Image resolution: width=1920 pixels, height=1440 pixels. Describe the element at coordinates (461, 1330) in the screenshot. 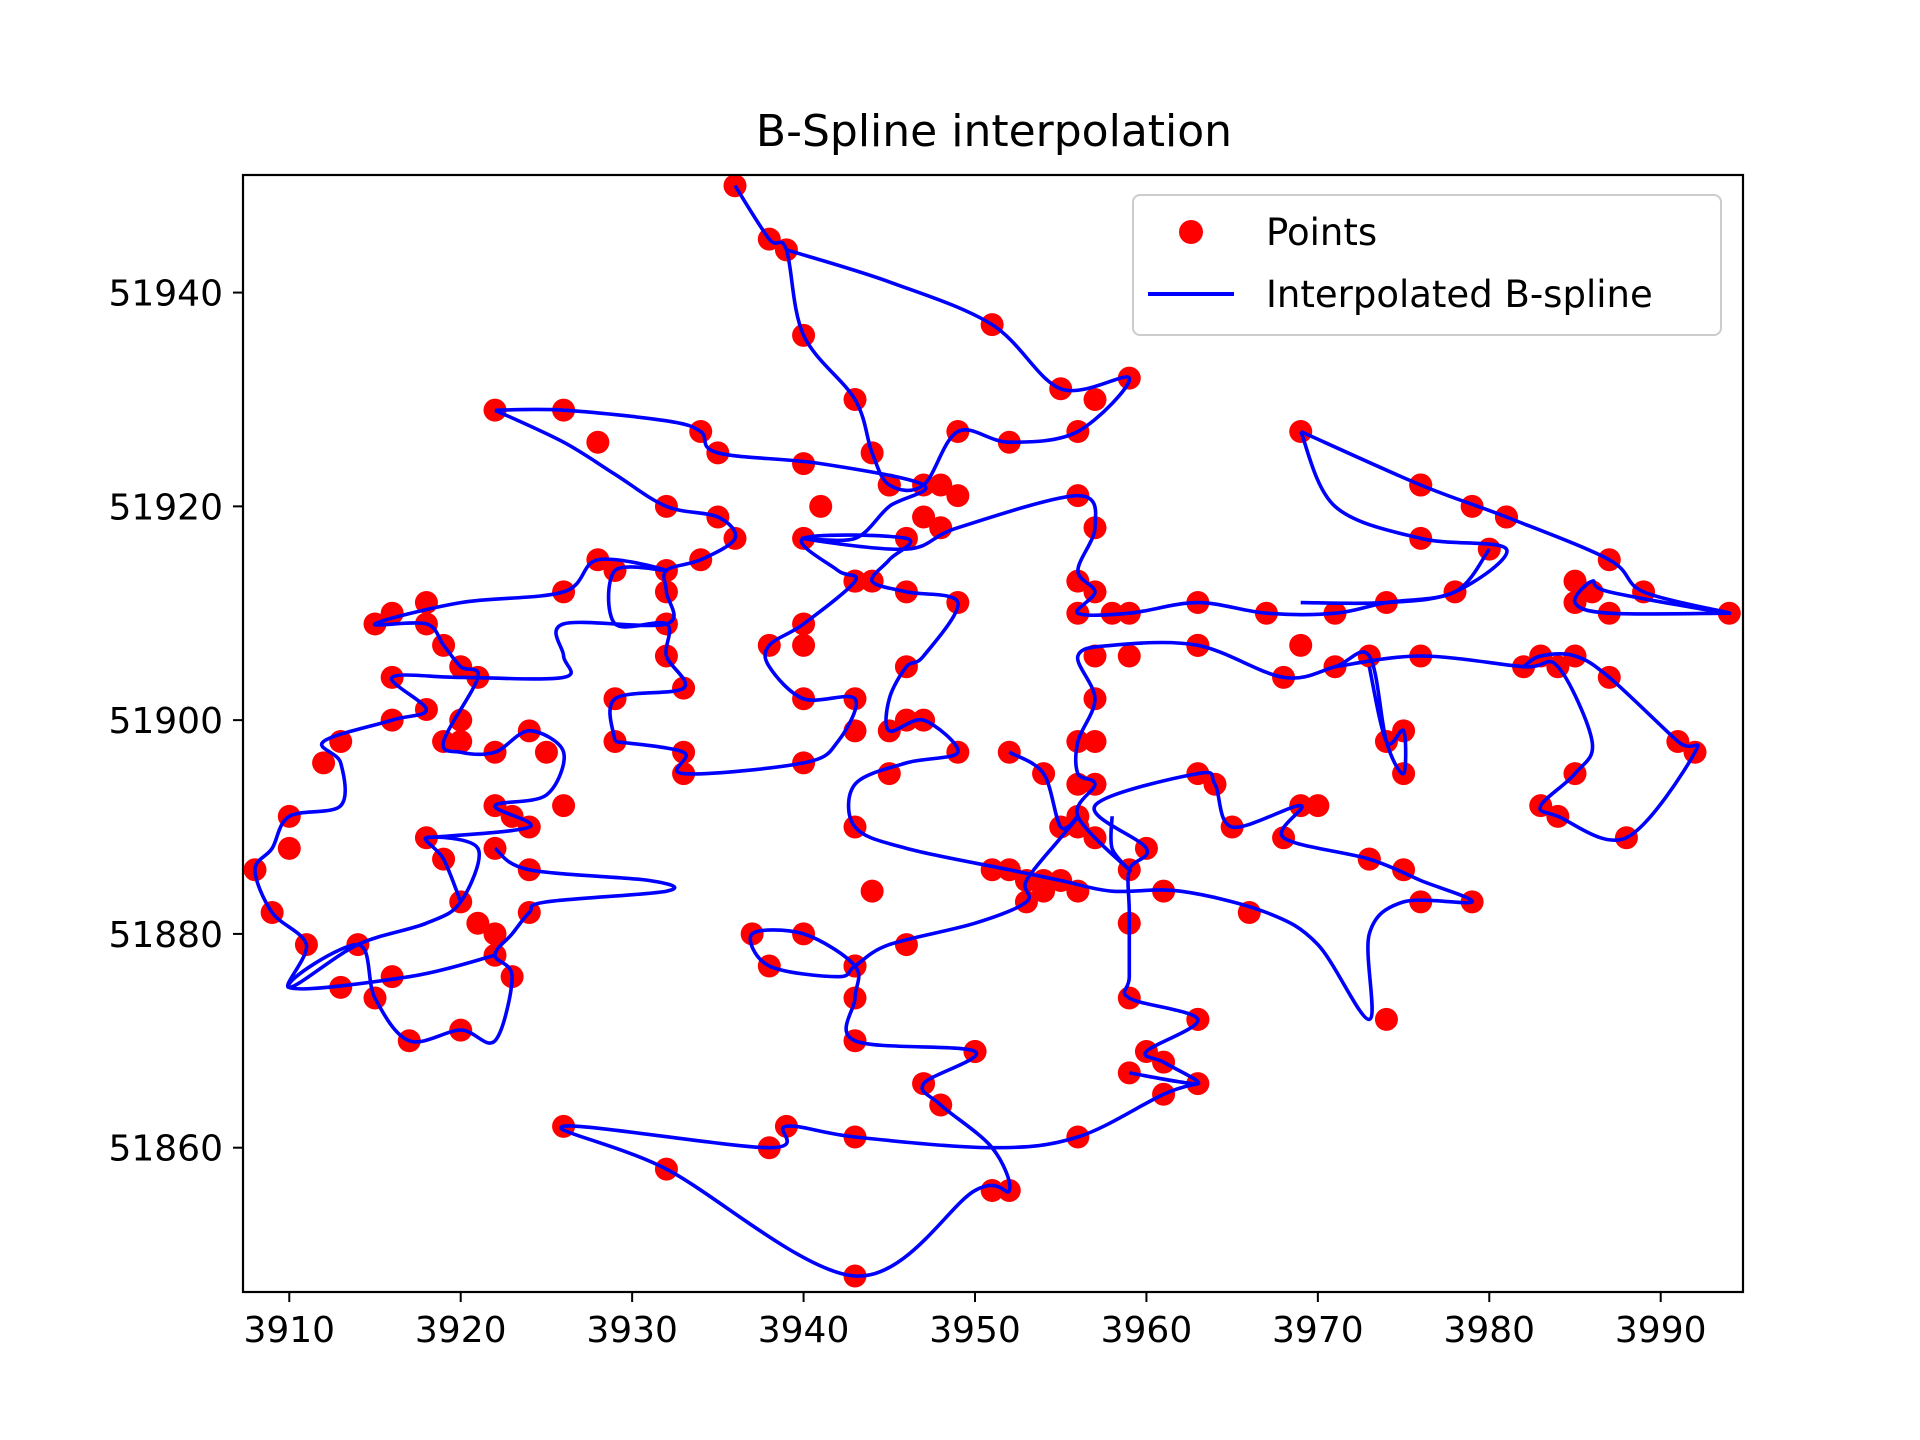

I see `x-tick-label: 3920` at that location.